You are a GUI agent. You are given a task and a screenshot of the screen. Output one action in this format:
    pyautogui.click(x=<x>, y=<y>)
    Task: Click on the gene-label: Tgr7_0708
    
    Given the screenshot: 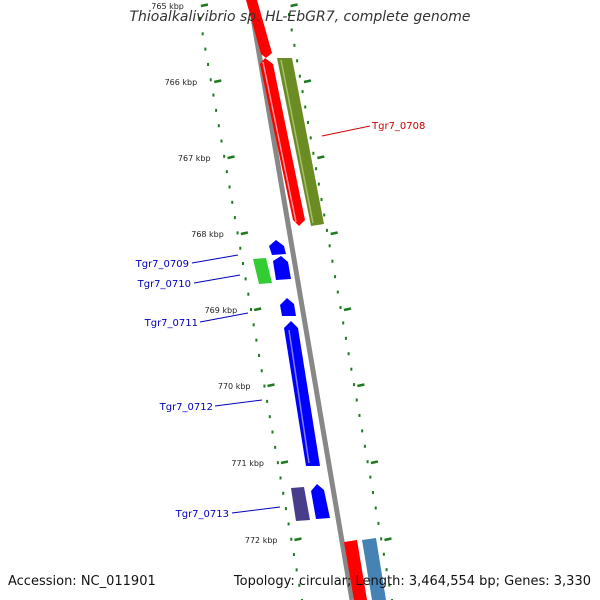 What is the action you would take?
    pyautogui.click(x=398, y=126)
    